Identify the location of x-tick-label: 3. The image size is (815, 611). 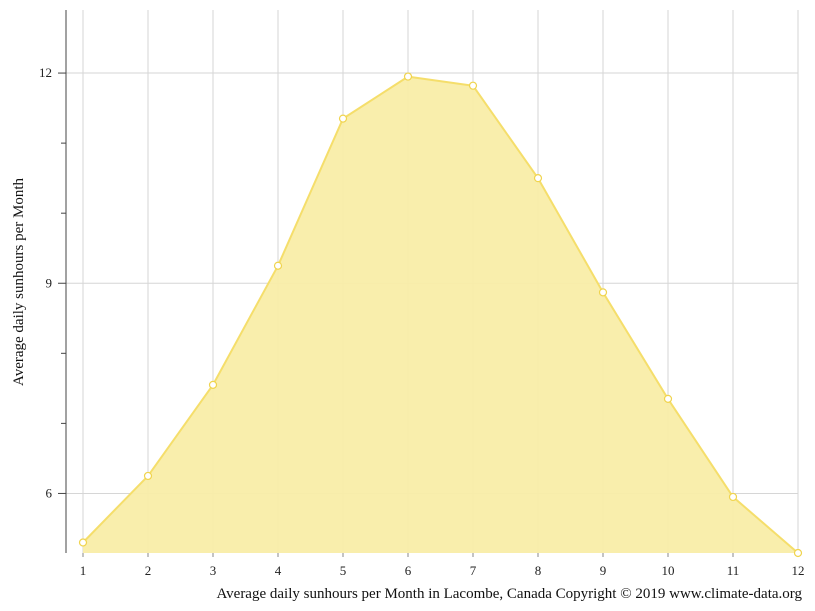
(213, 570).